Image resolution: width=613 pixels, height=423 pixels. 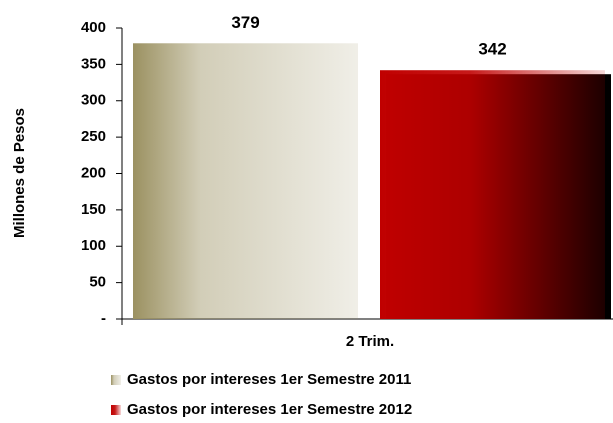 What do you see at coordinates (93, 63) in the screenshot?
I see `y-tick-label: 350` at bounding box center [93, 63].